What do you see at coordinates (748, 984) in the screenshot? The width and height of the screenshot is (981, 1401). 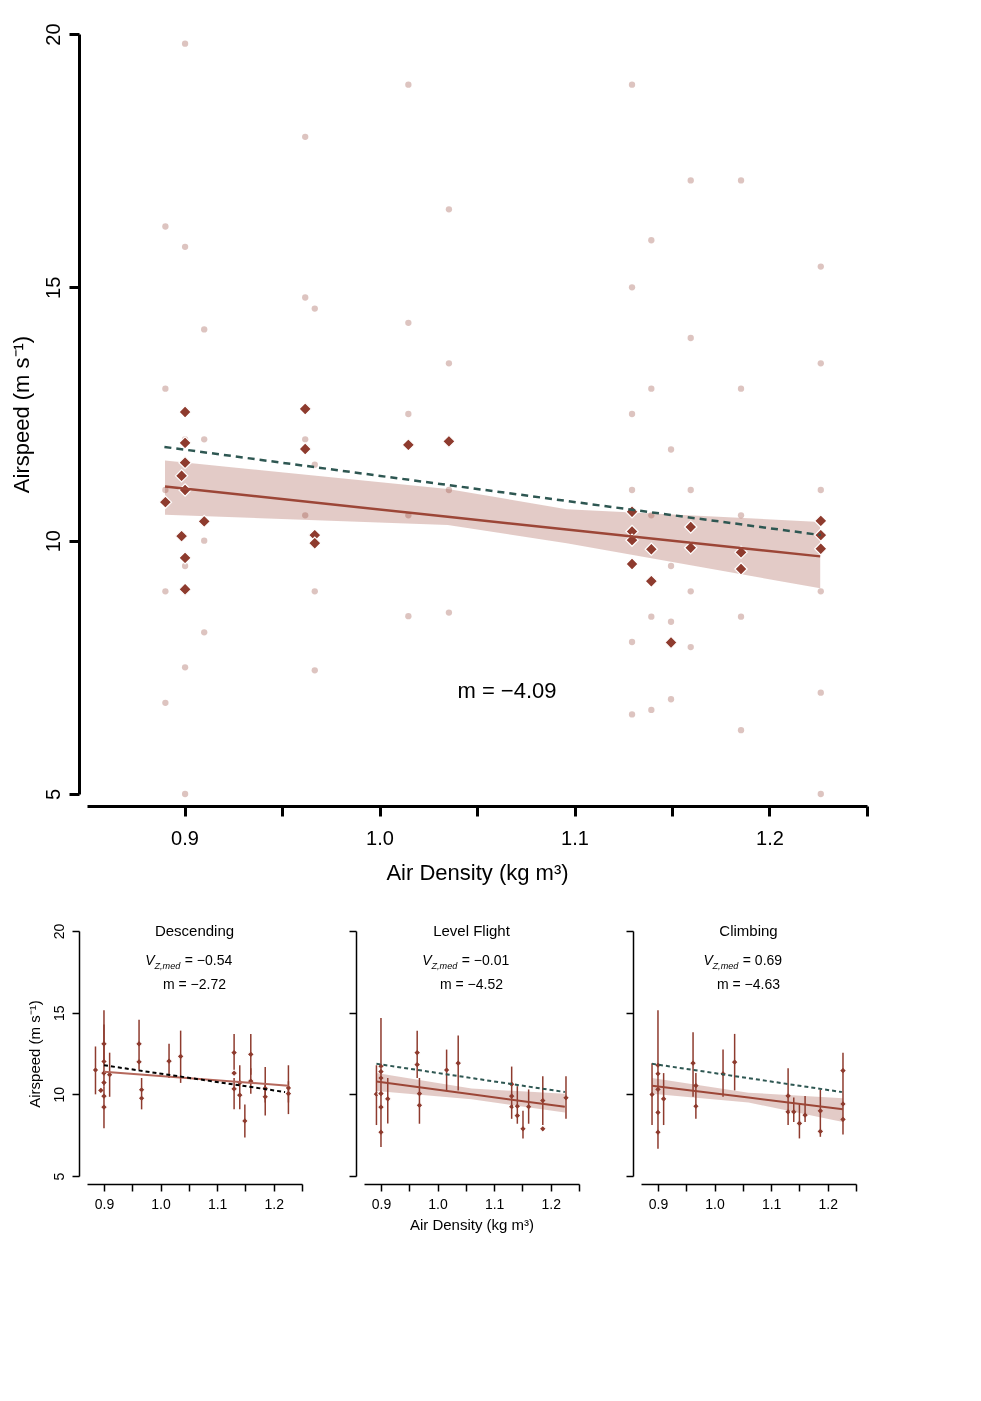 I see `annotation: m = −4.63` at bounding box center [748, 984].